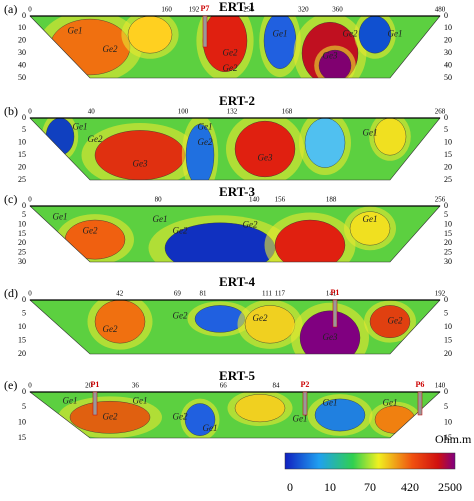  I want to click on distance-tick: 268, so click(440, 112).